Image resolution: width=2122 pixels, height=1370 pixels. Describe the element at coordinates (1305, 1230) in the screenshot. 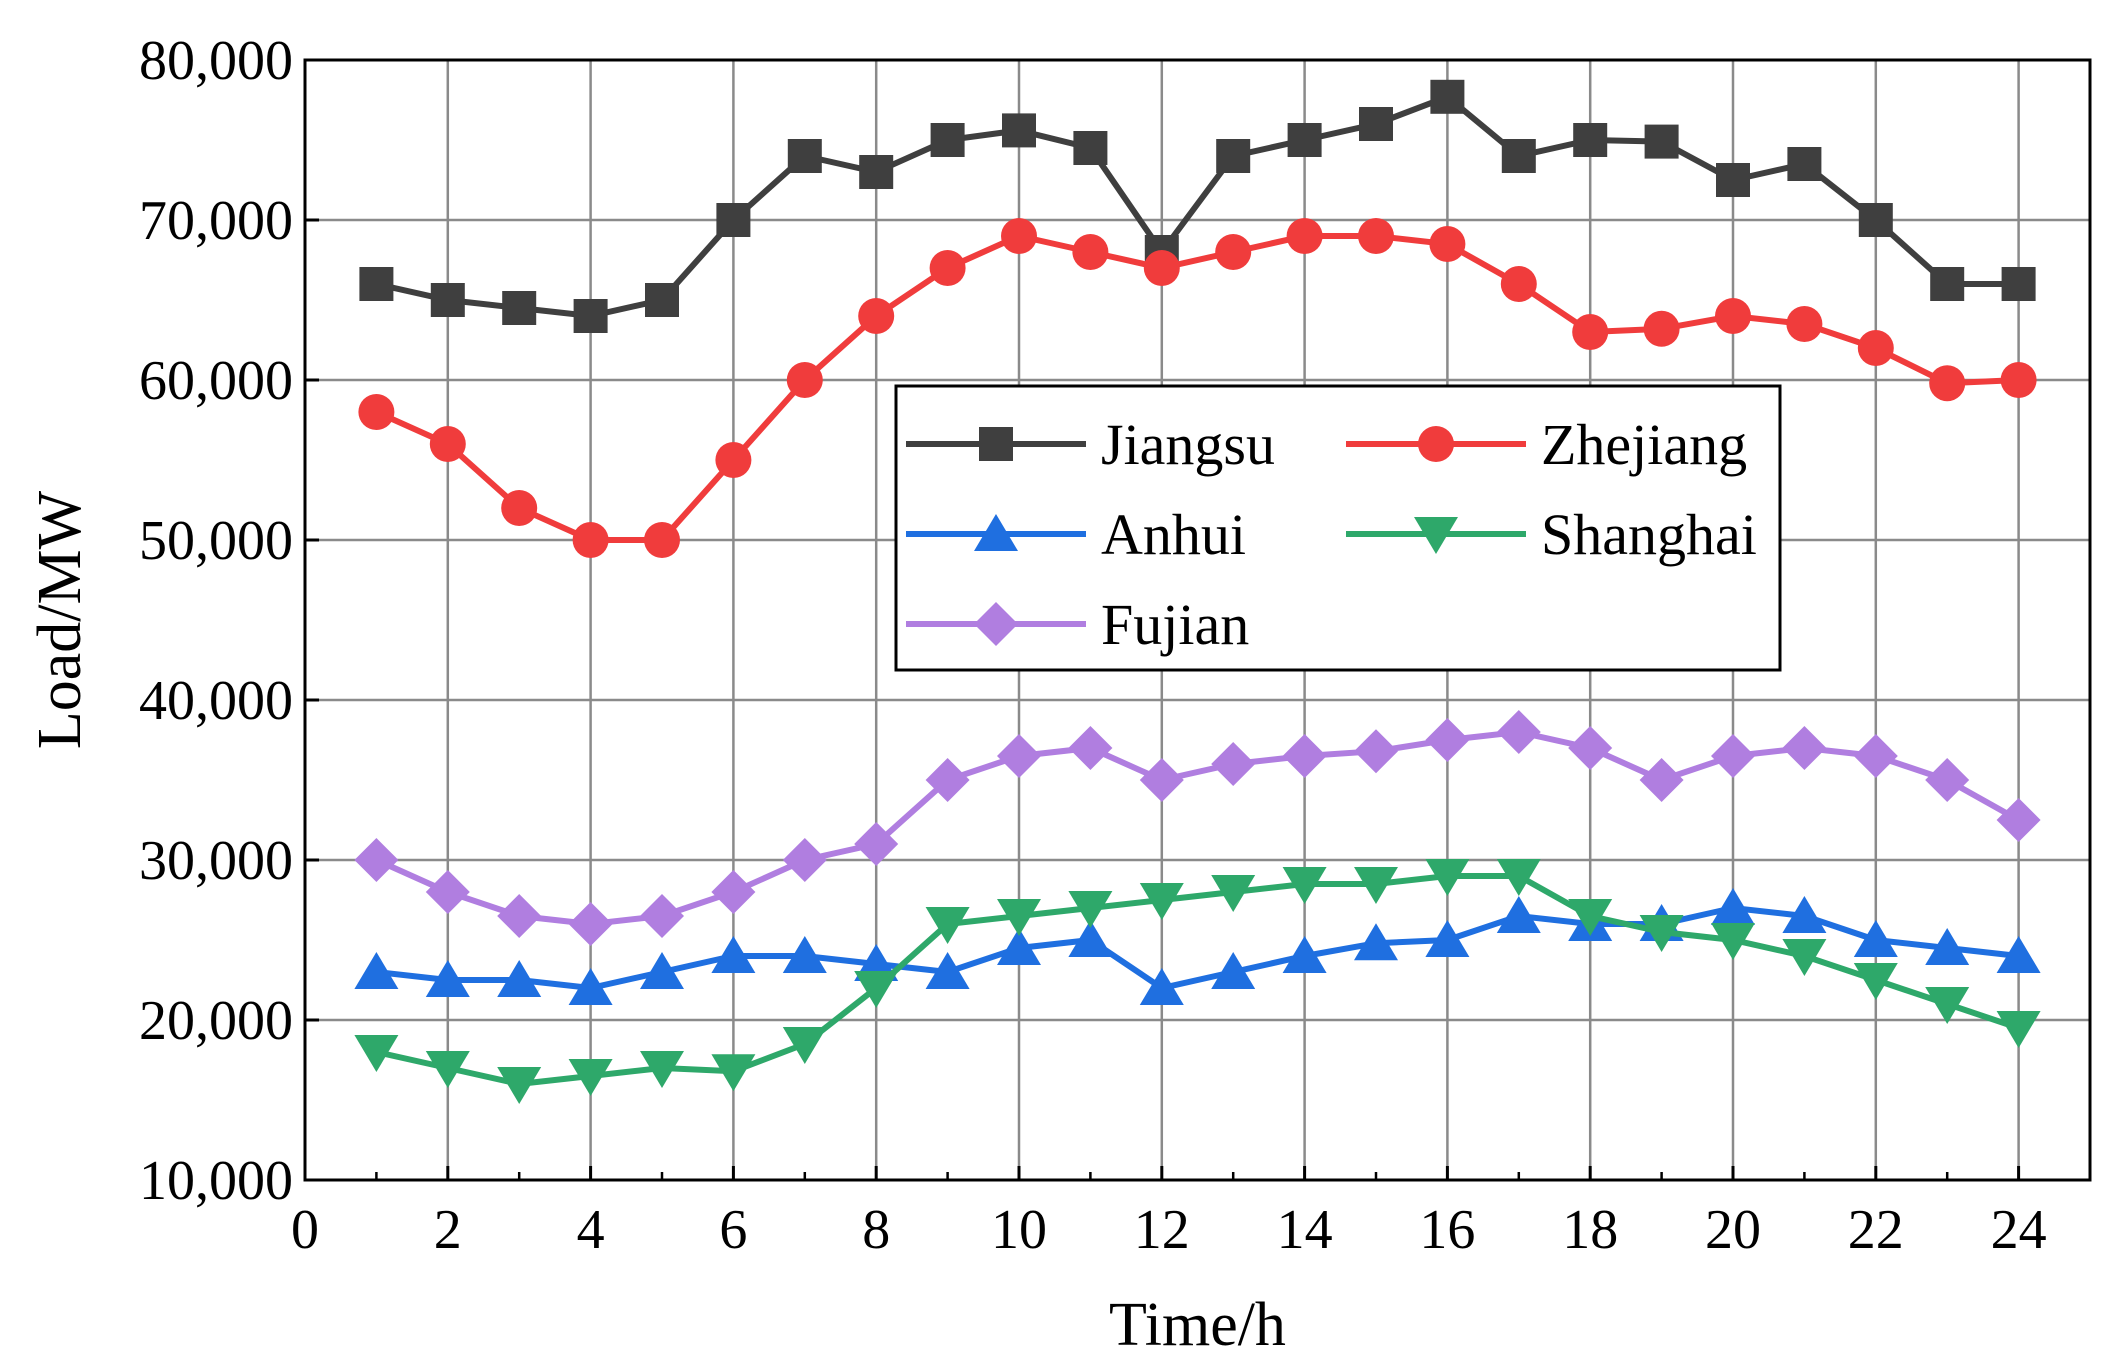

I see `x-tick-label: 14` at that location.